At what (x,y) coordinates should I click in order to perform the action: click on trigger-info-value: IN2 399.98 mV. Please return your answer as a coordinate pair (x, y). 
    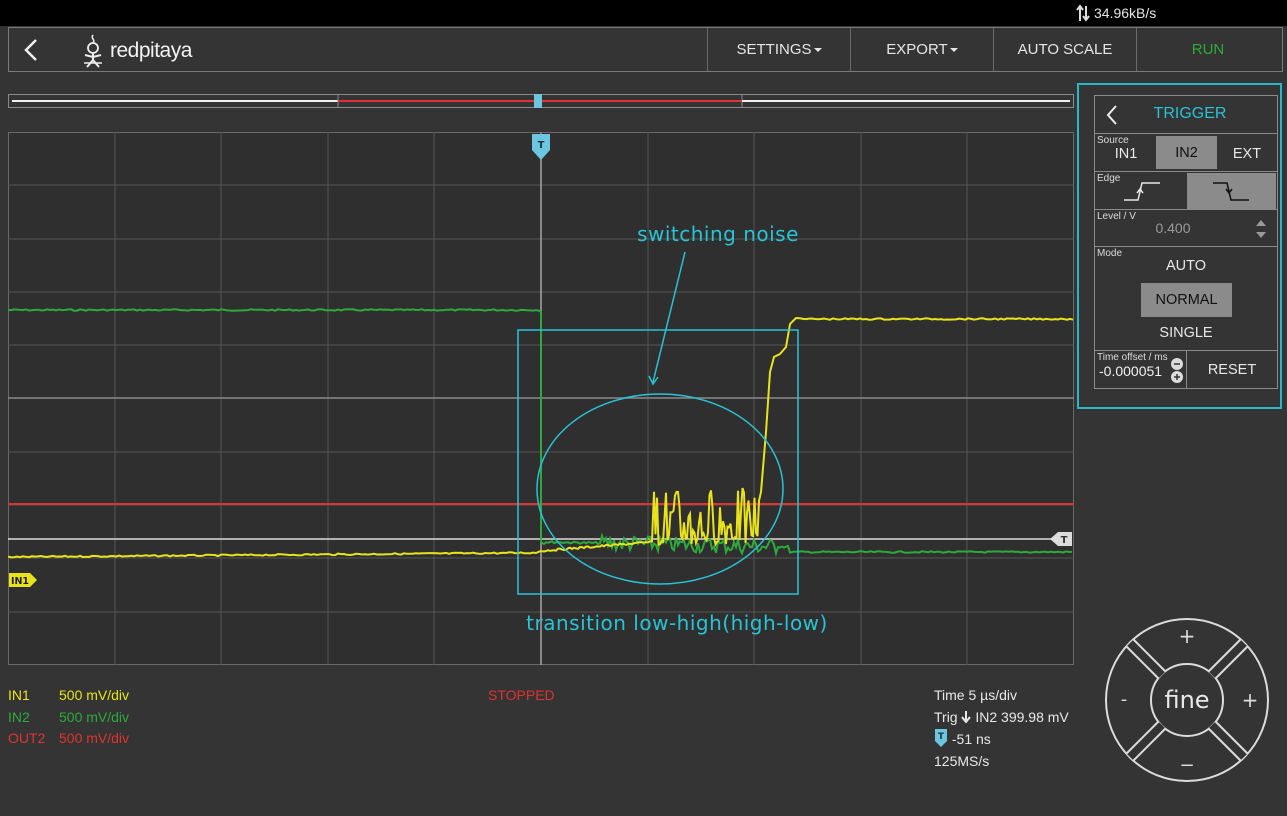
    Looking at the image, I should click on (1021, 717).